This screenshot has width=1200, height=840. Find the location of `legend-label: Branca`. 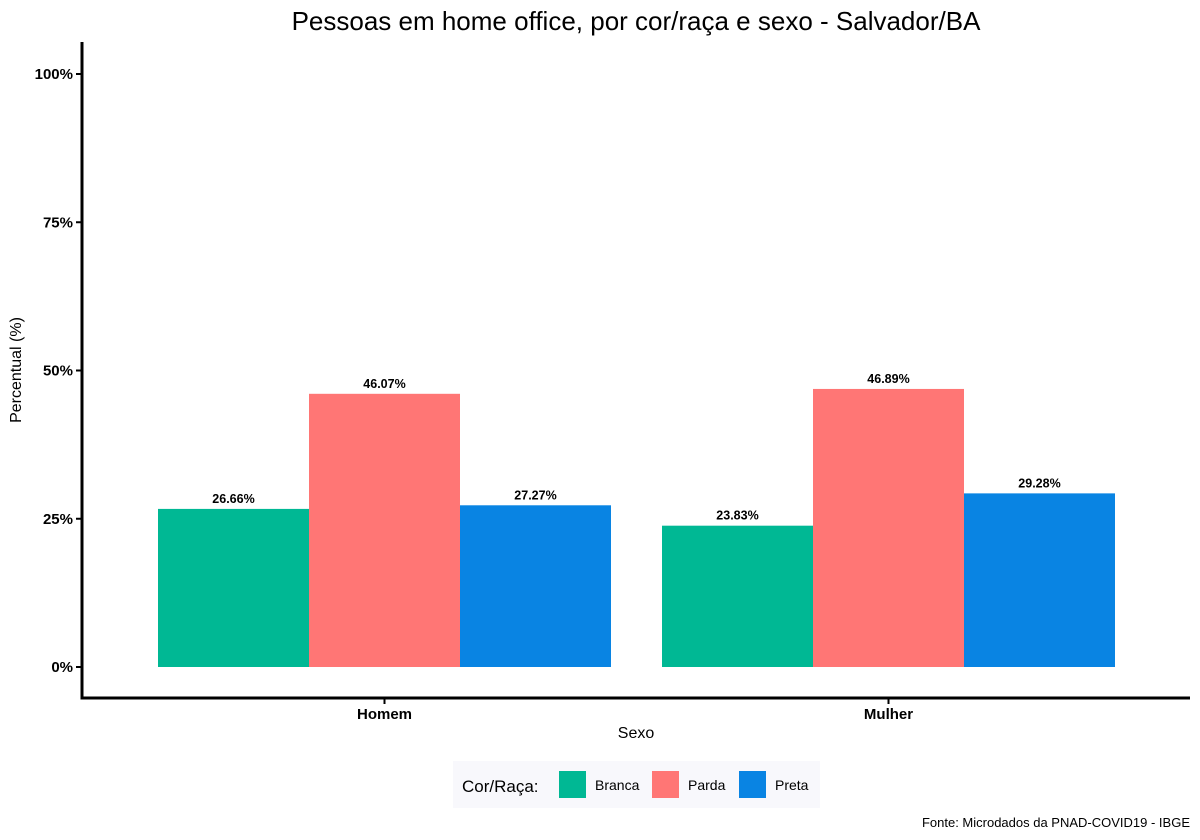

legend-label: Branca is located at coordinates (617, 785).